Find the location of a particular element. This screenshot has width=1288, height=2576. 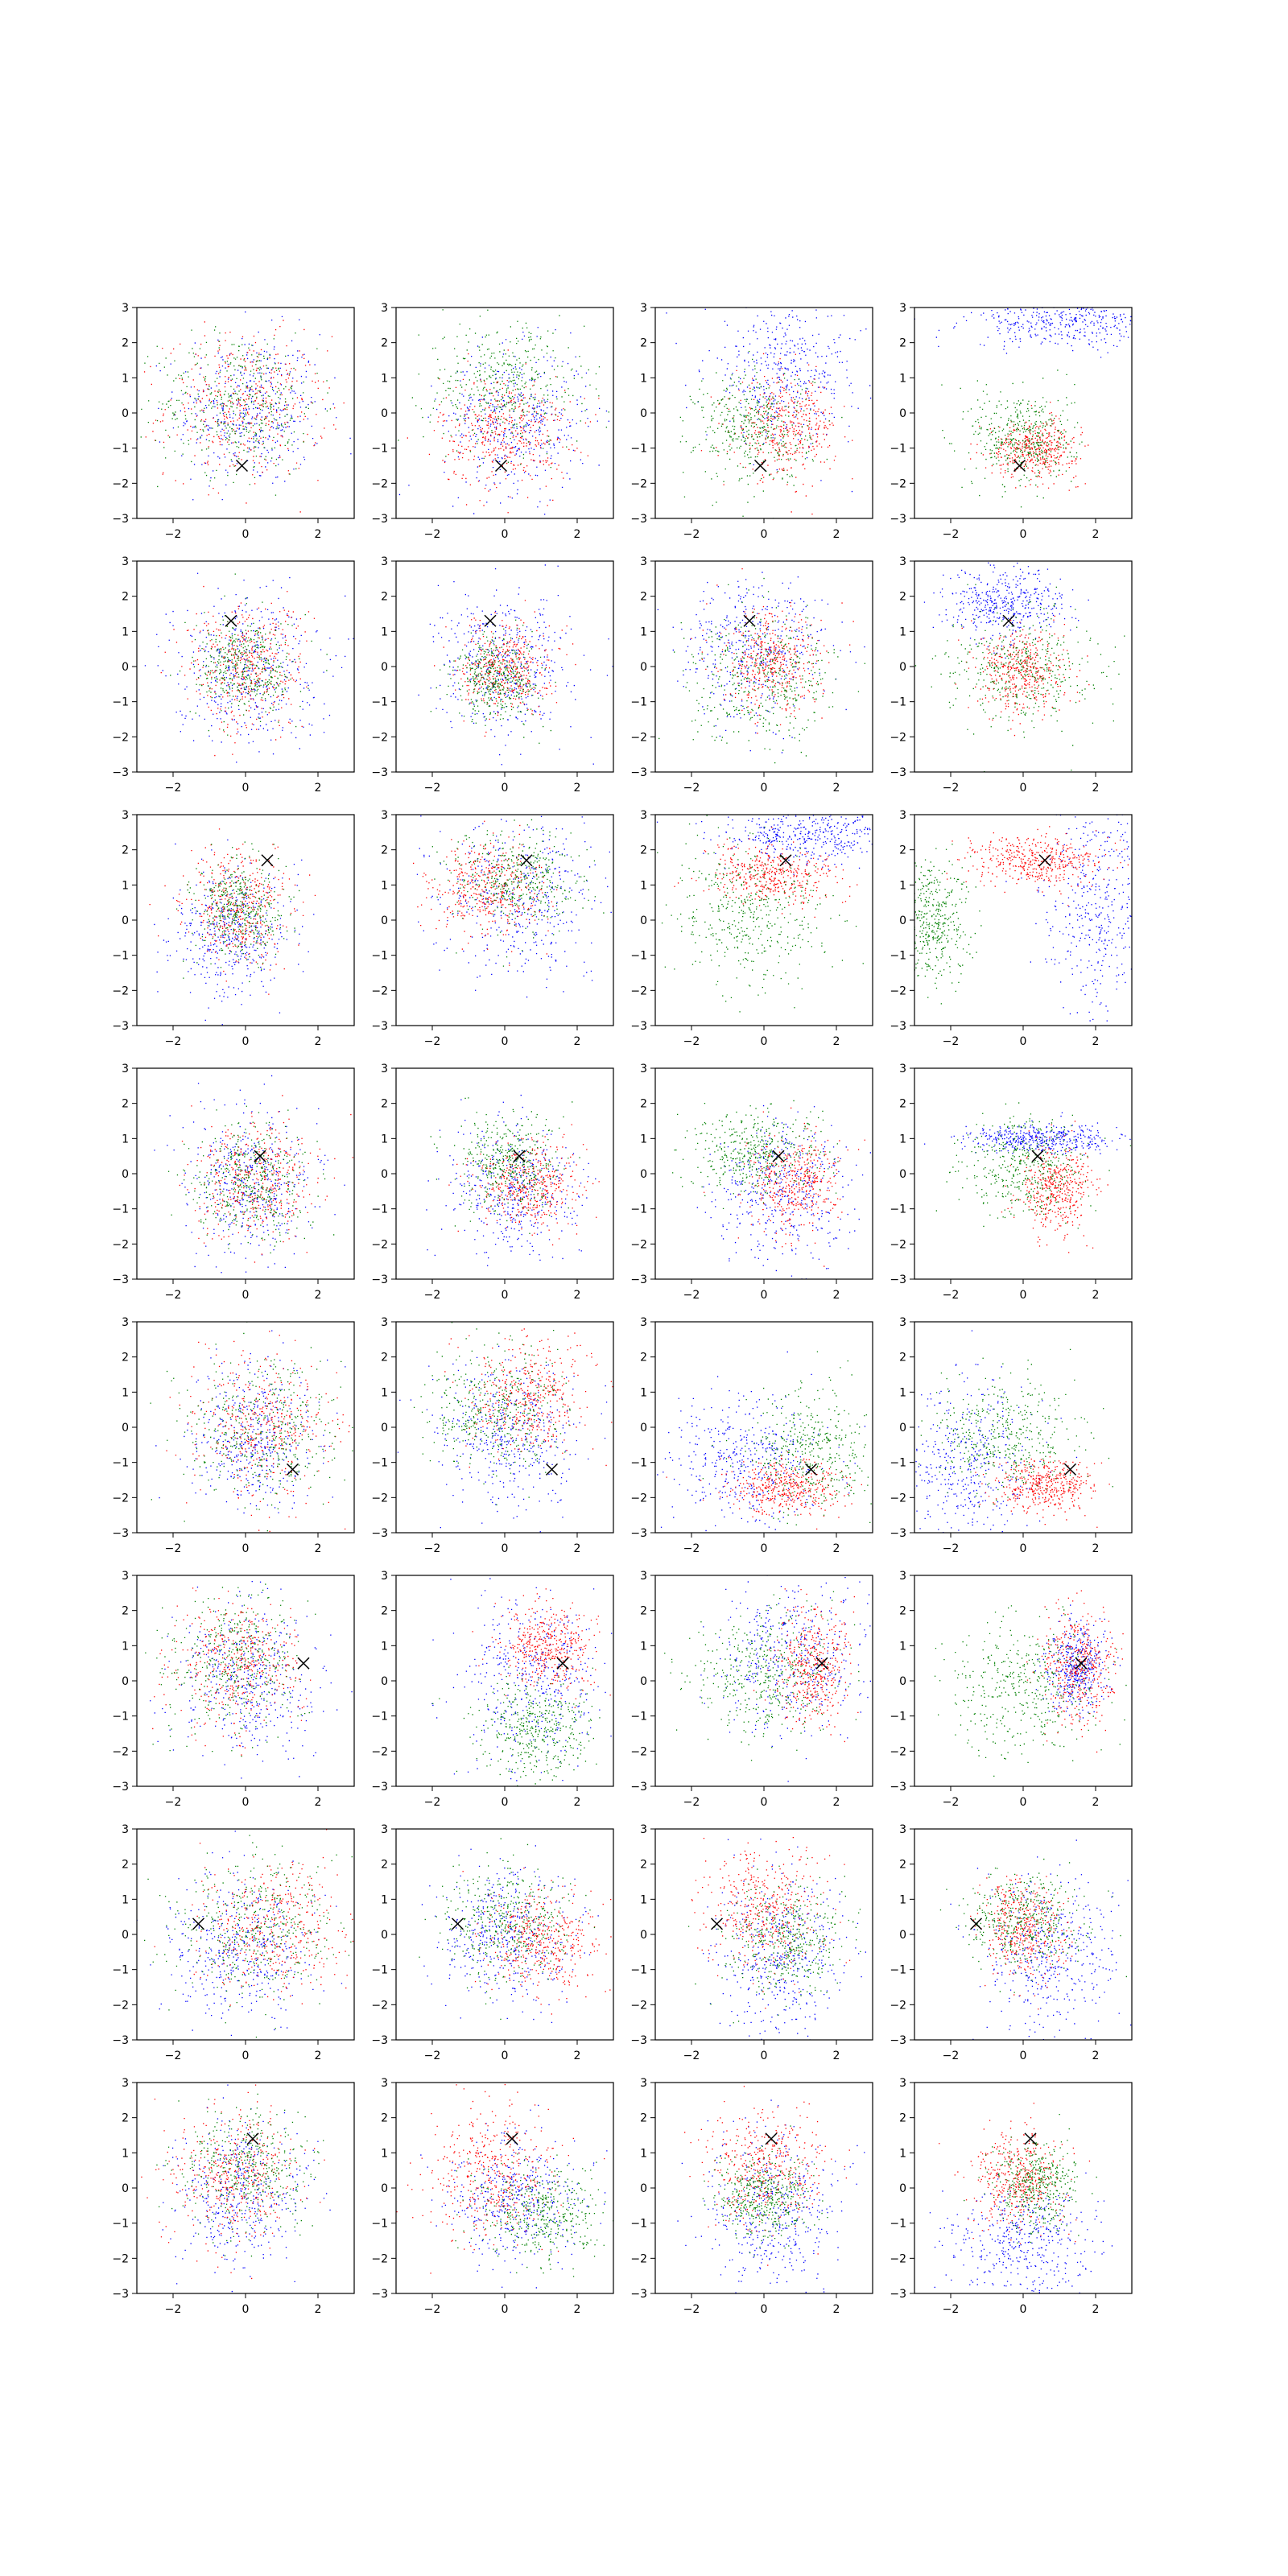

subplot-r5-c3: −2 0 2 −3 −2 −1 0 1 2 3 is located at coordinates (751, 1435).